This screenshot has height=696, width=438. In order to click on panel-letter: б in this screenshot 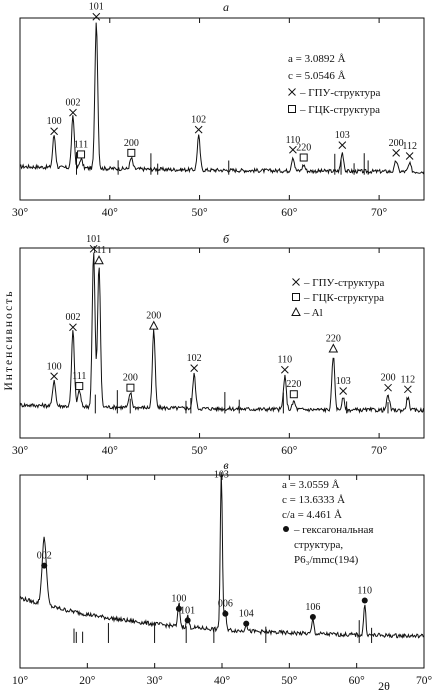, I will do `click(226, 239)`.